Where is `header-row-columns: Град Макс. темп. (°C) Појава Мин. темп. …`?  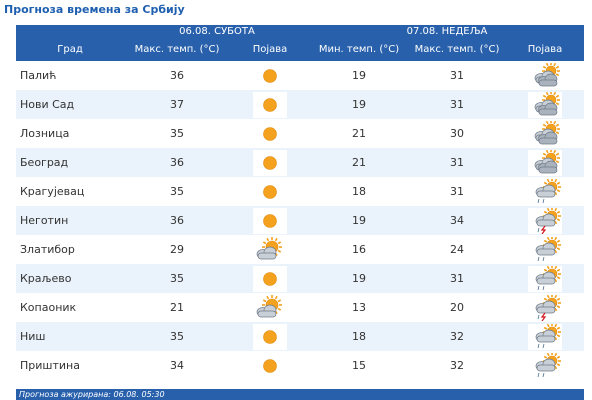 header-row-columns: Град Макс. темп. (°C) Појава Мин. темп. … is located at coordinates (300, 49).